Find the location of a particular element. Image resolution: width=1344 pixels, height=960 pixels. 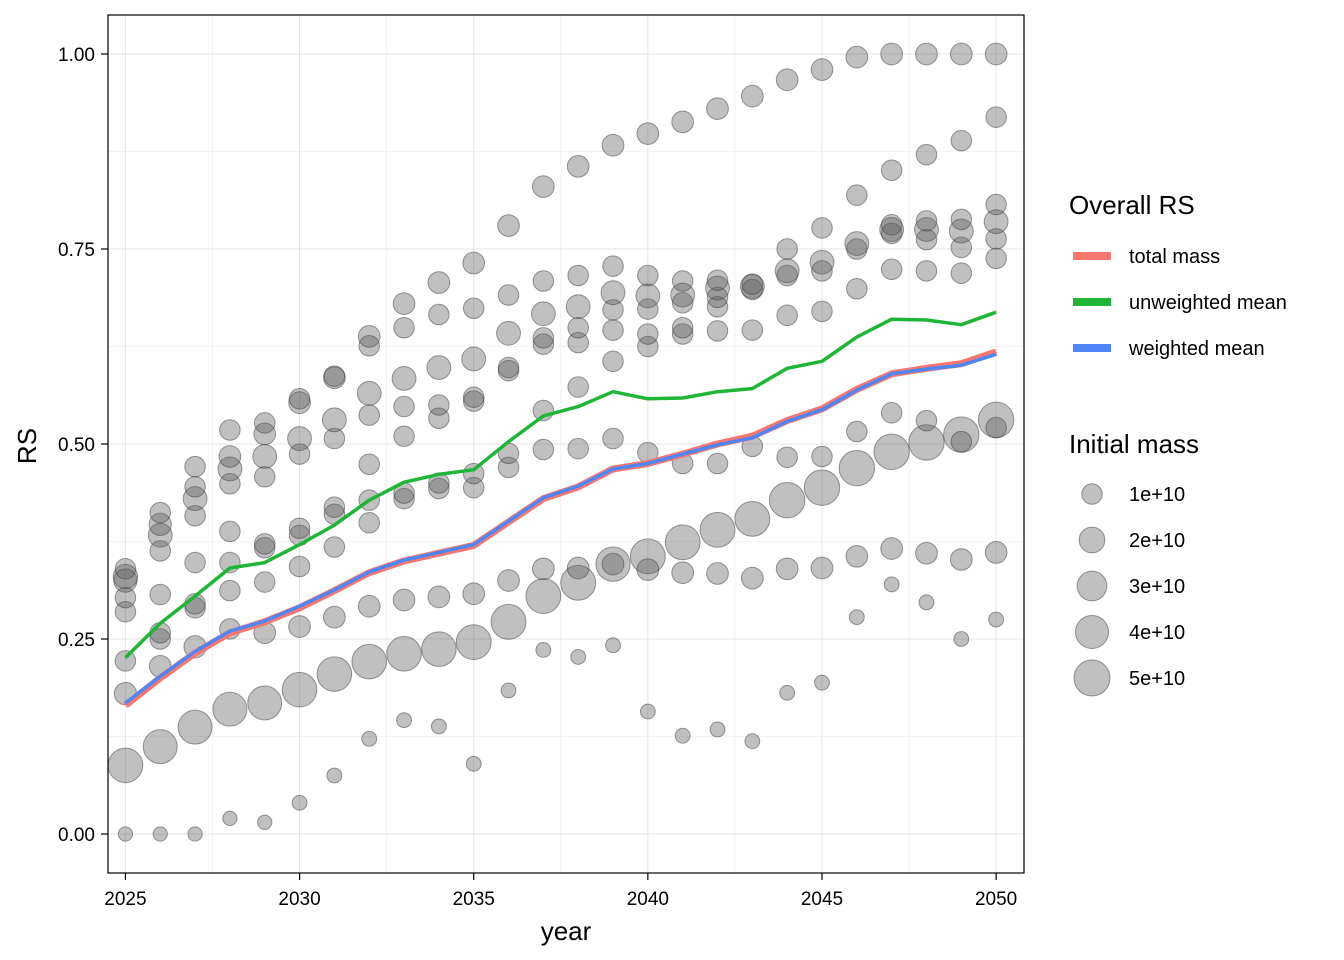

y-tick-label: 0.50 is located at coordinates (76, 445).